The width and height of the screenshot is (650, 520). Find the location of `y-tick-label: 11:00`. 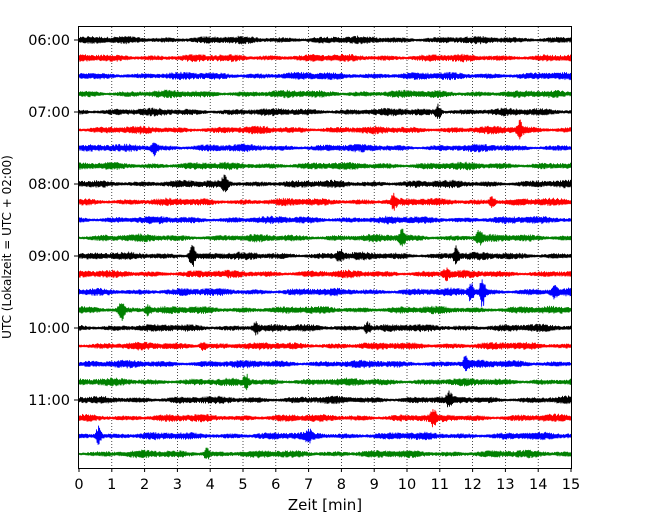

y-tick-label: 11:00 is located at coordinates (49, 401).